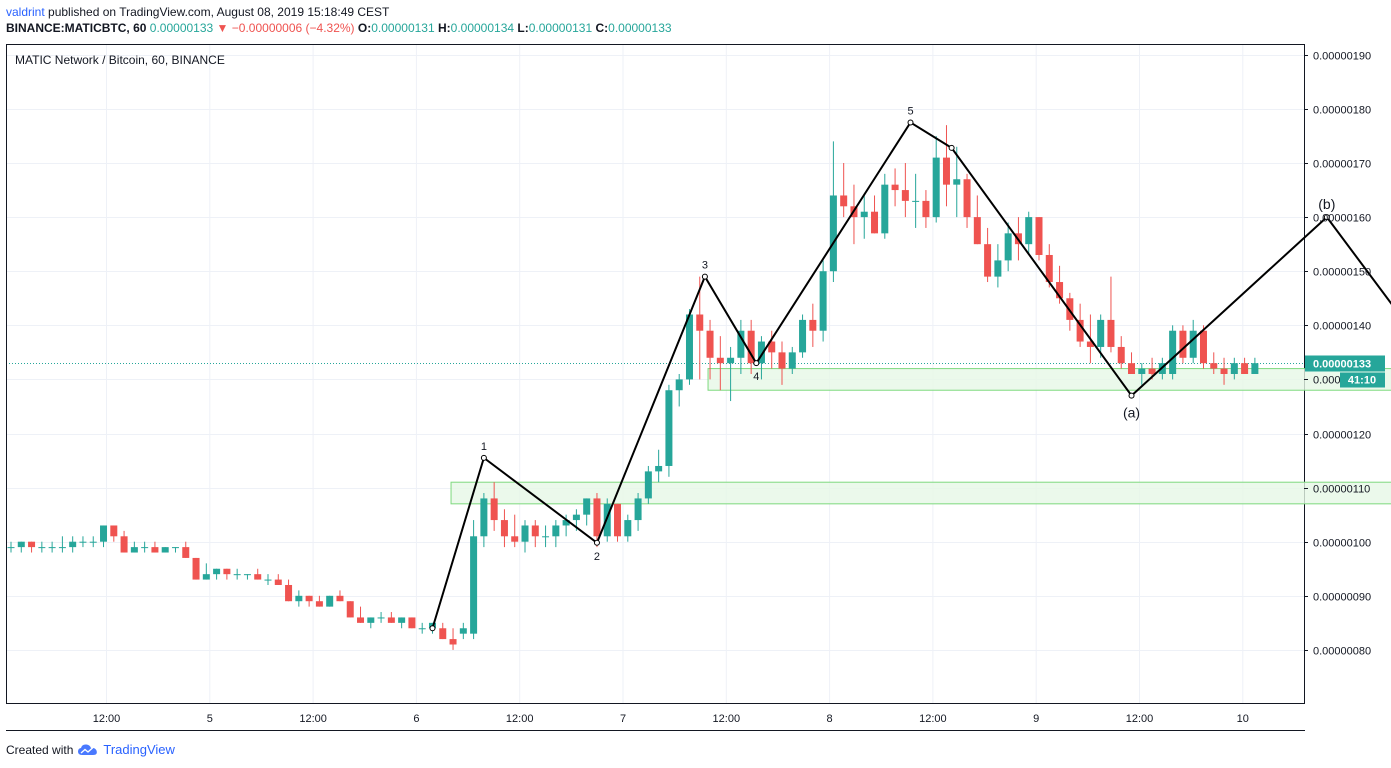 The image size is (1391, 768). Describe the element at coordinates (40, 749) in the screenshot. I see `created-with-label: Created with` at that location.